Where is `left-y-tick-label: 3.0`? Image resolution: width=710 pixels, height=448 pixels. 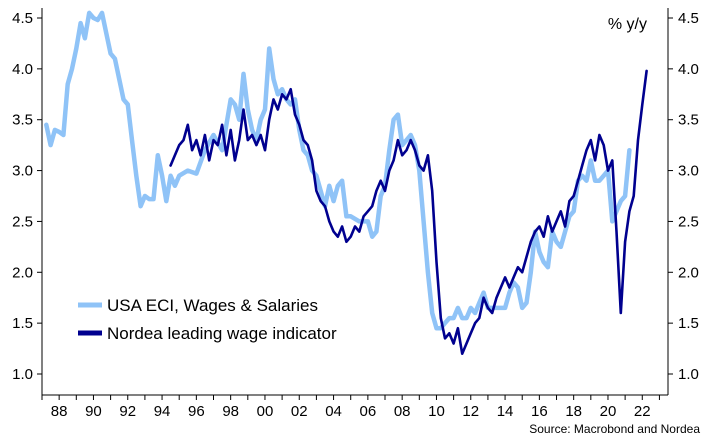 left-y-tick-label: 3.0 is located at coordinates (22, 171).